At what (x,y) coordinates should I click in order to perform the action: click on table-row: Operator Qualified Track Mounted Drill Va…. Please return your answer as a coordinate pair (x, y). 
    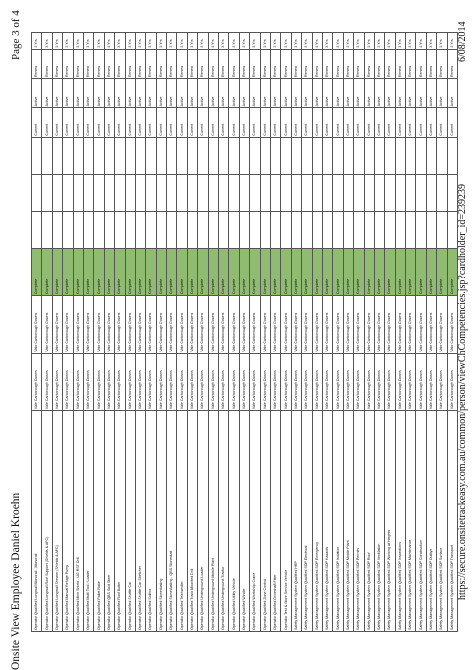
    Looking at the image, I should click on (192, 332).